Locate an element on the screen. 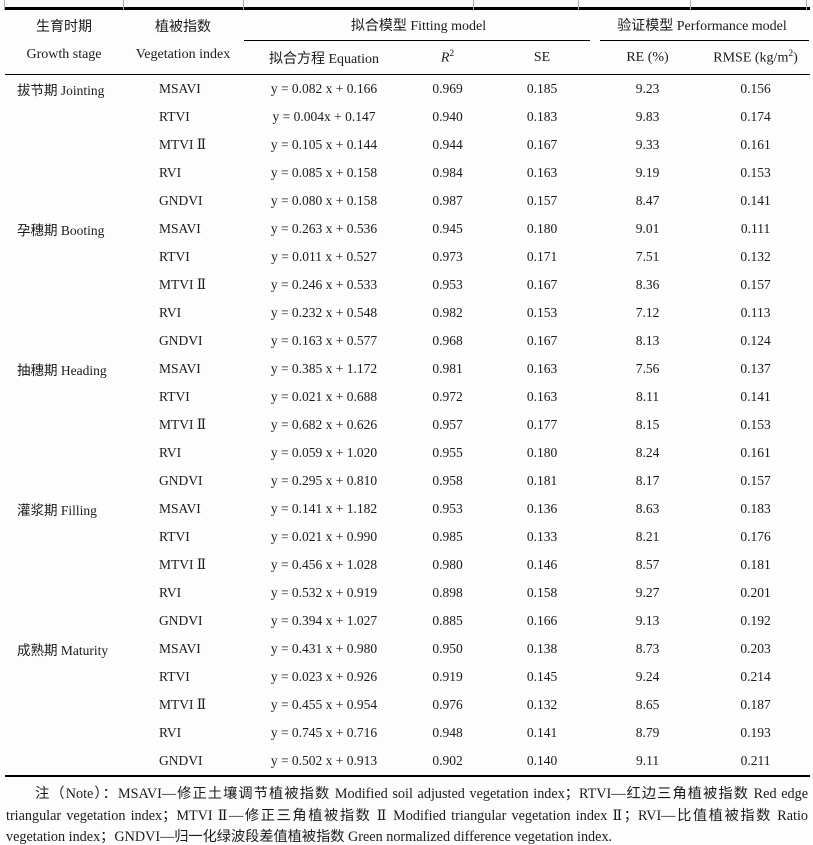 The height and width of the screenshot is (845, 813). re-cell: 8.21 is located at coordinates (647, 536).